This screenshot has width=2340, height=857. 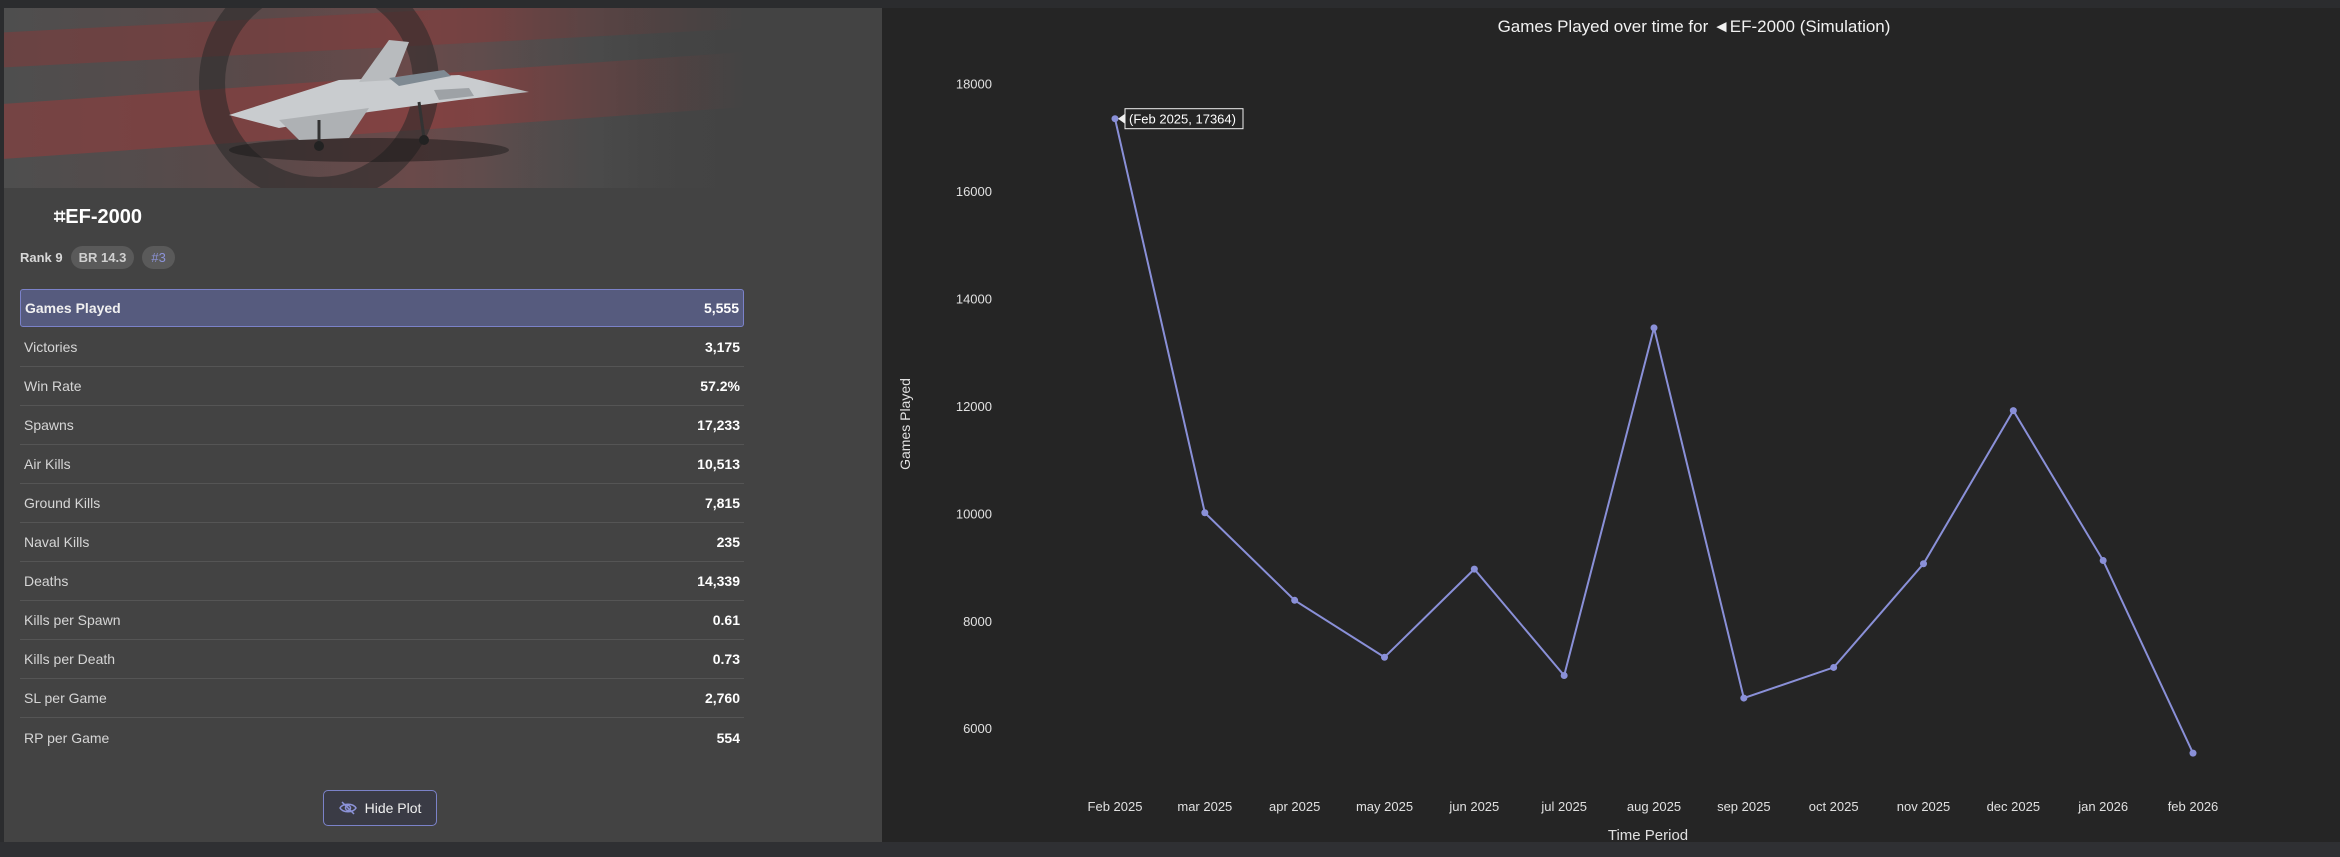 What do you see at coordinates (2102, 806) in the screenshot?
I see `x-tick-label: jan 2026` at bounding box center [2102, 806].